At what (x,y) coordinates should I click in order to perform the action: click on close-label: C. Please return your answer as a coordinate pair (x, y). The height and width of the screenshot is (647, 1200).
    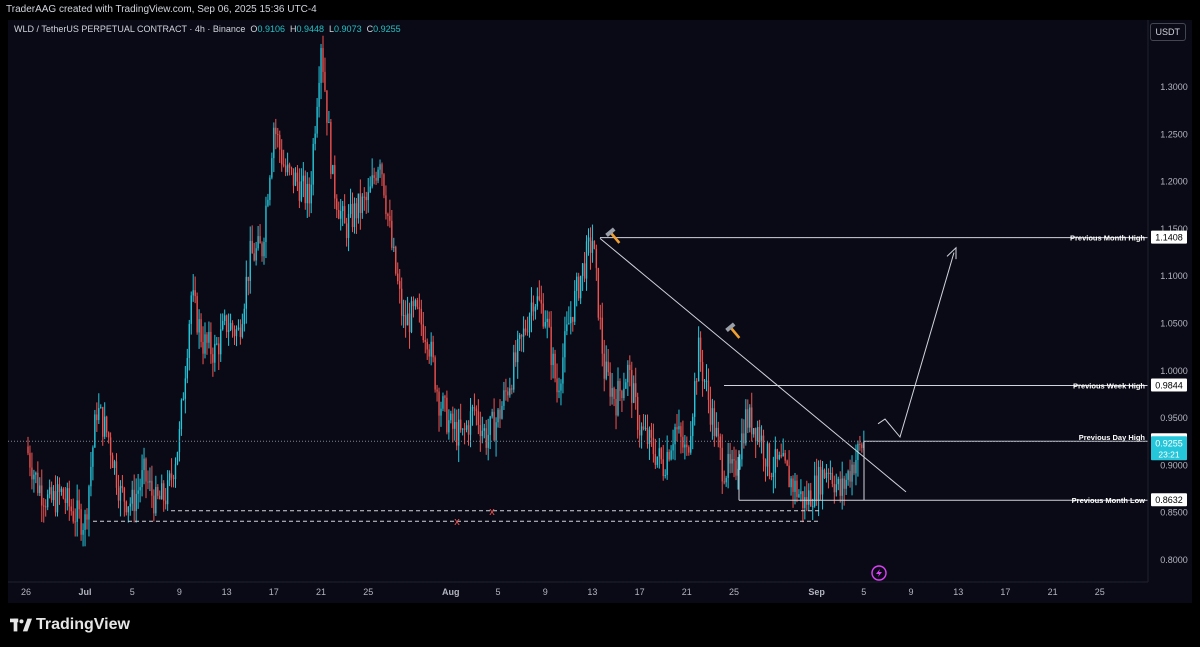
    Looking at the image, I should click on (370, 29).